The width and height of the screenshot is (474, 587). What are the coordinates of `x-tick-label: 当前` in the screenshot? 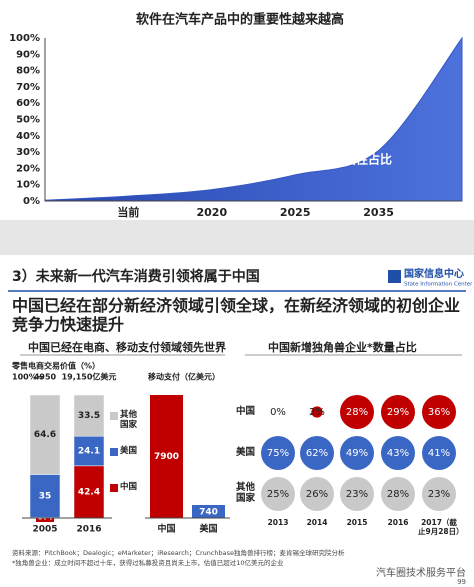 It's located at (128, 212).